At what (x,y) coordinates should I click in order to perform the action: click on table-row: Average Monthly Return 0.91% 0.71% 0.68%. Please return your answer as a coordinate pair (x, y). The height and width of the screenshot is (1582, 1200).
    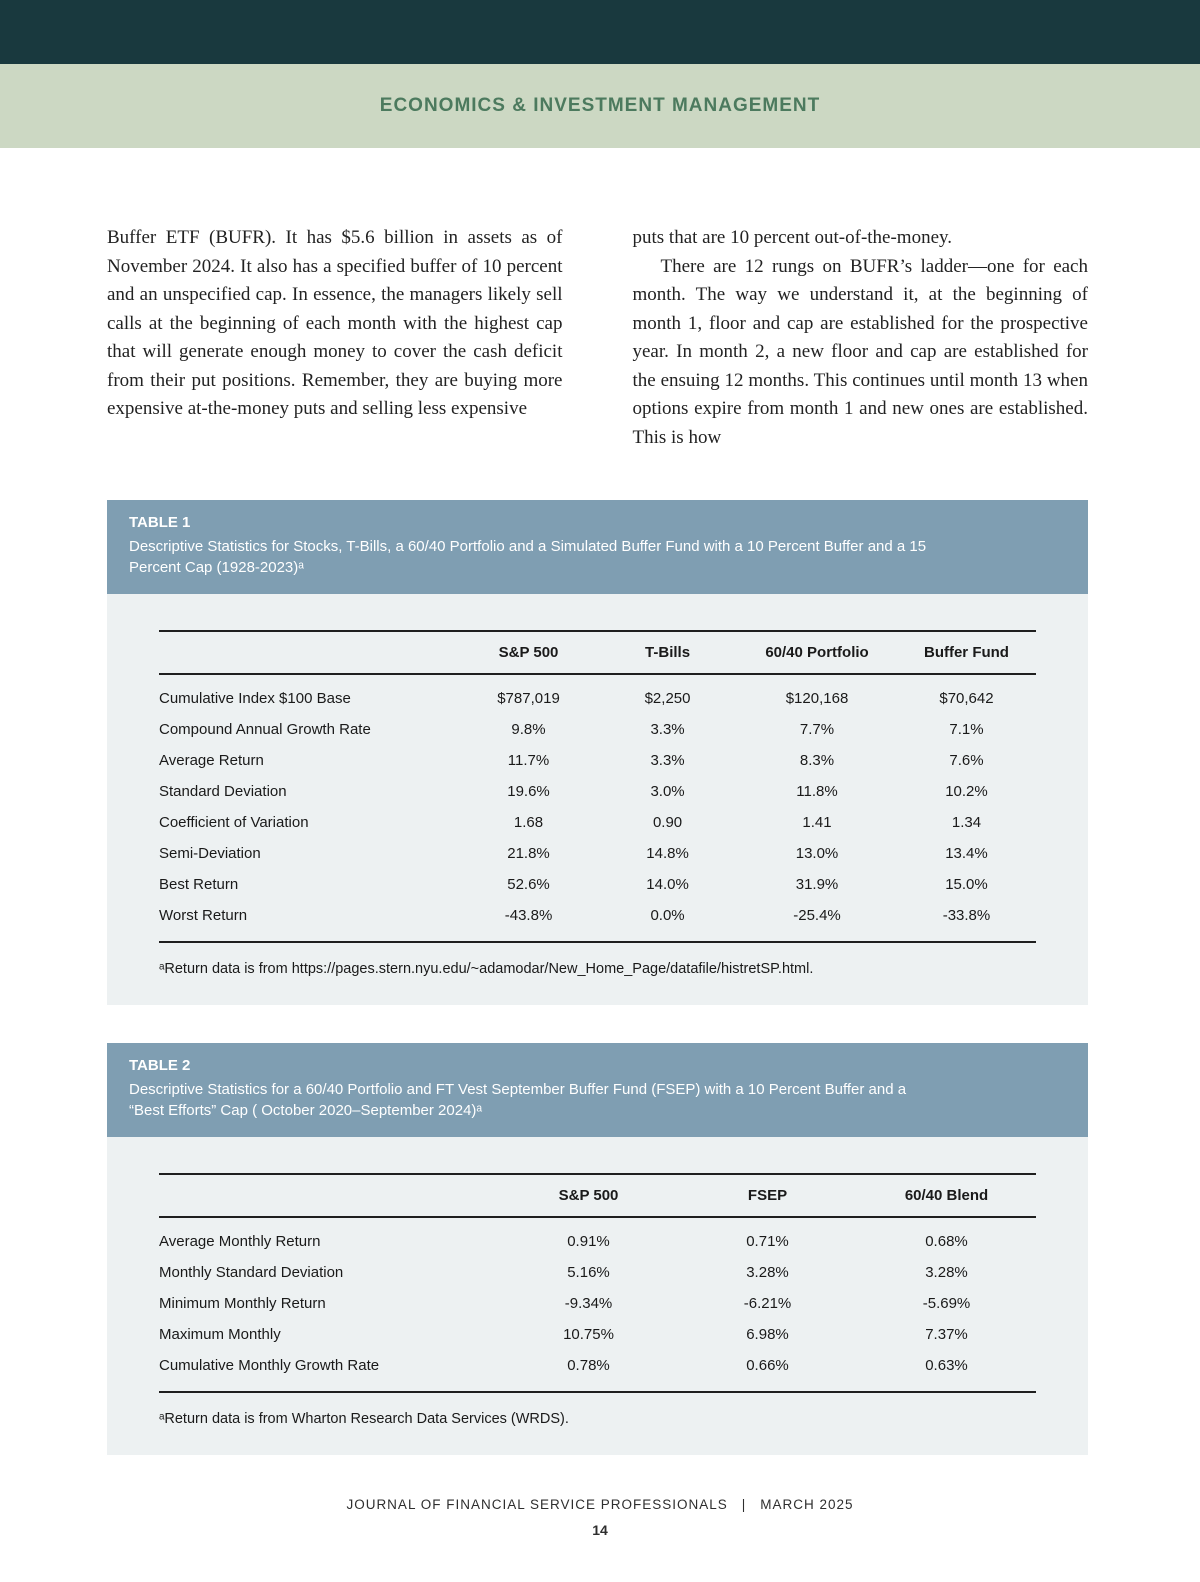
    Looking at the image, I should click on (597, 1241).